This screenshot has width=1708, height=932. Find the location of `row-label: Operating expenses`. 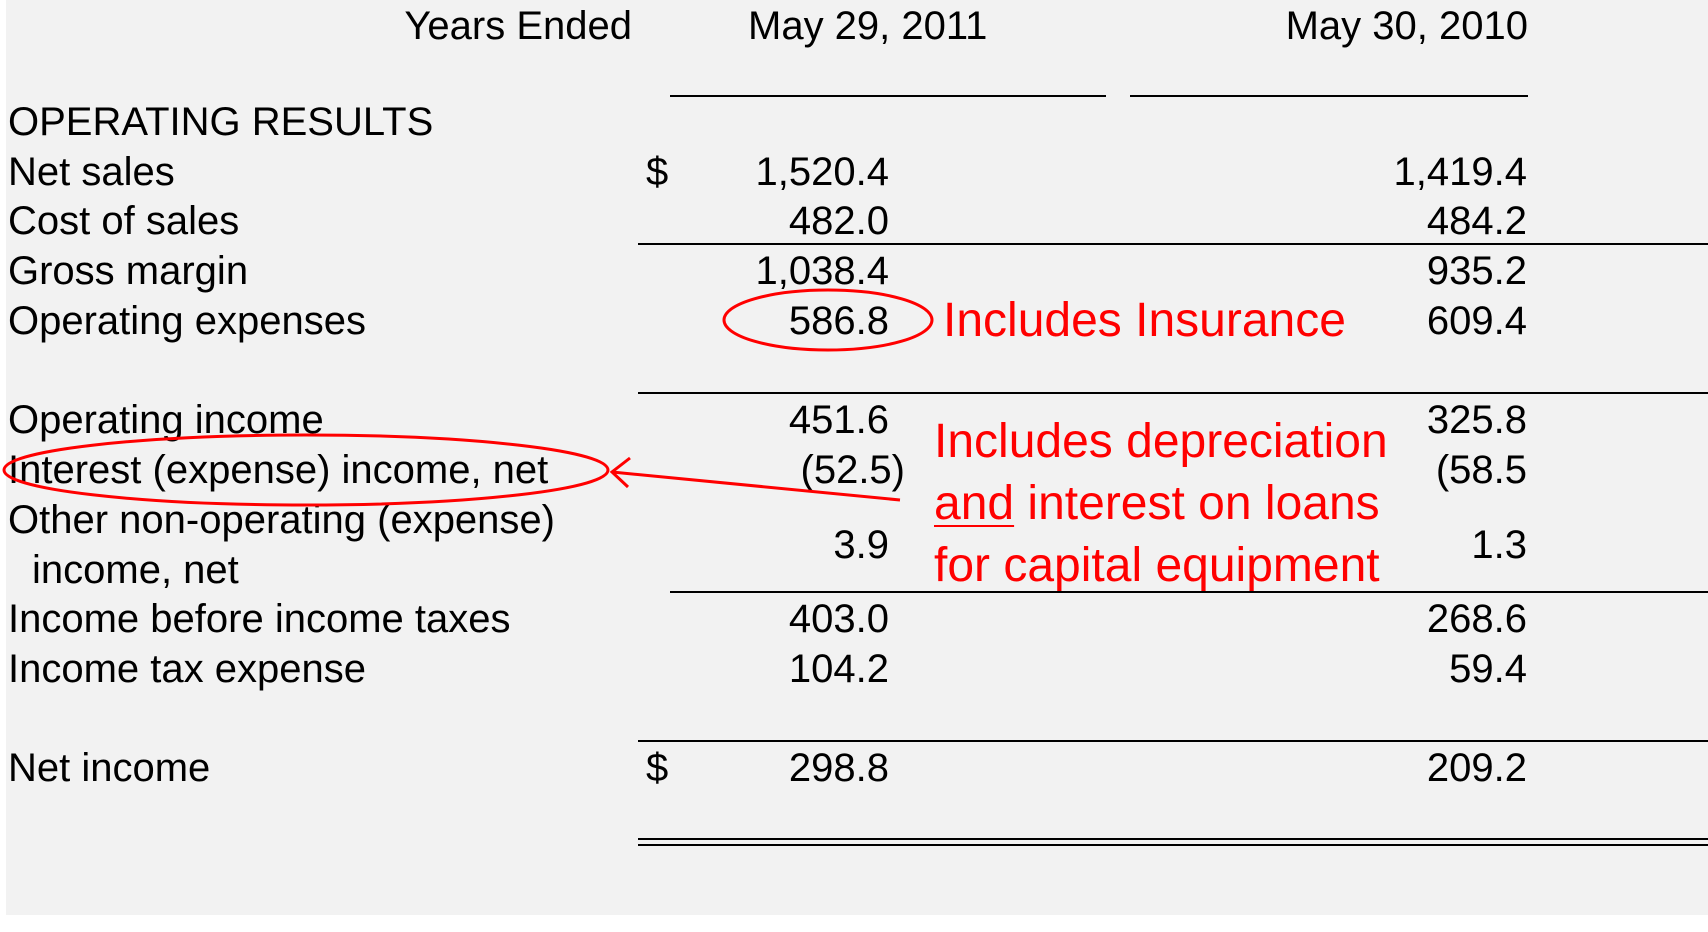

row-label: Operating expenses is located at coordinates (187, 321).